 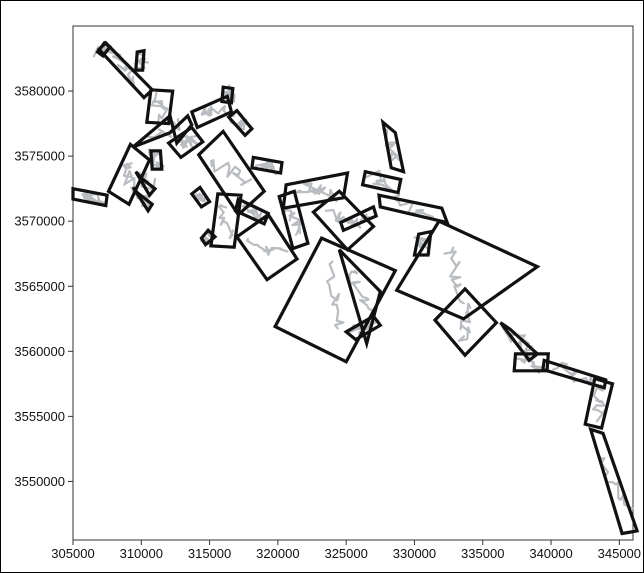 I want to click on x-tick-label-1: 310000, so click(x=141, y=553).